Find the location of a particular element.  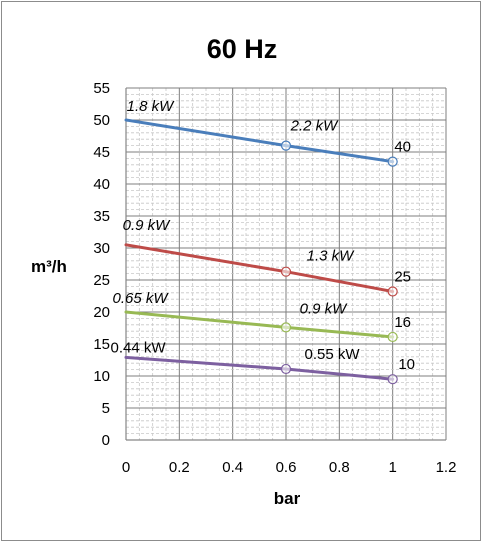

x-axis-label: bar is located at coordinates (287, 498).